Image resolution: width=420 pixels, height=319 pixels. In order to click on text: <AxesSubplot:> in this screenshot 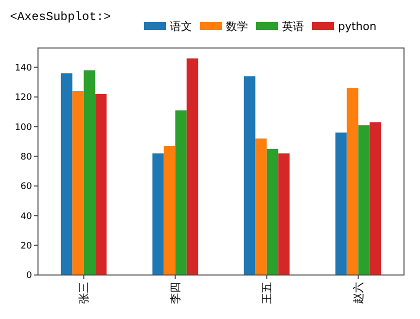, I will do `click(60, 17)`.